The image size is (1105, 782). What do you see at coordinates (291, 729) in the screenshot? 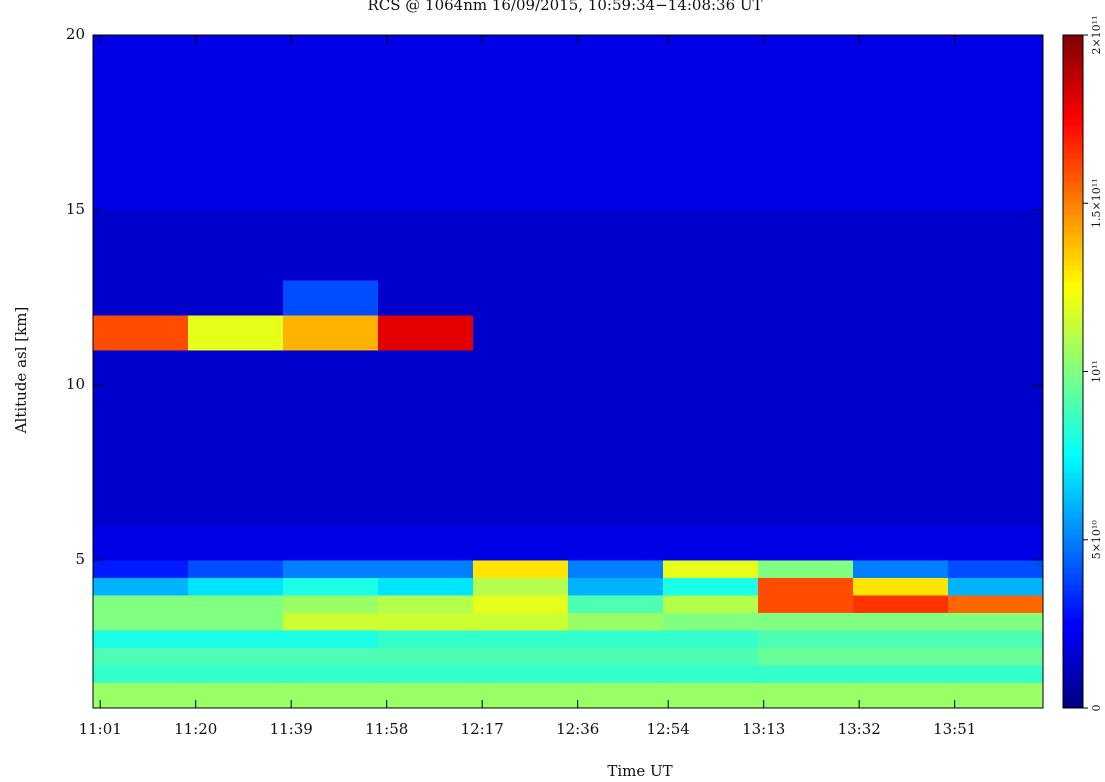
I see `x-tick-label: 11:39` at bounding box center [291, 729].